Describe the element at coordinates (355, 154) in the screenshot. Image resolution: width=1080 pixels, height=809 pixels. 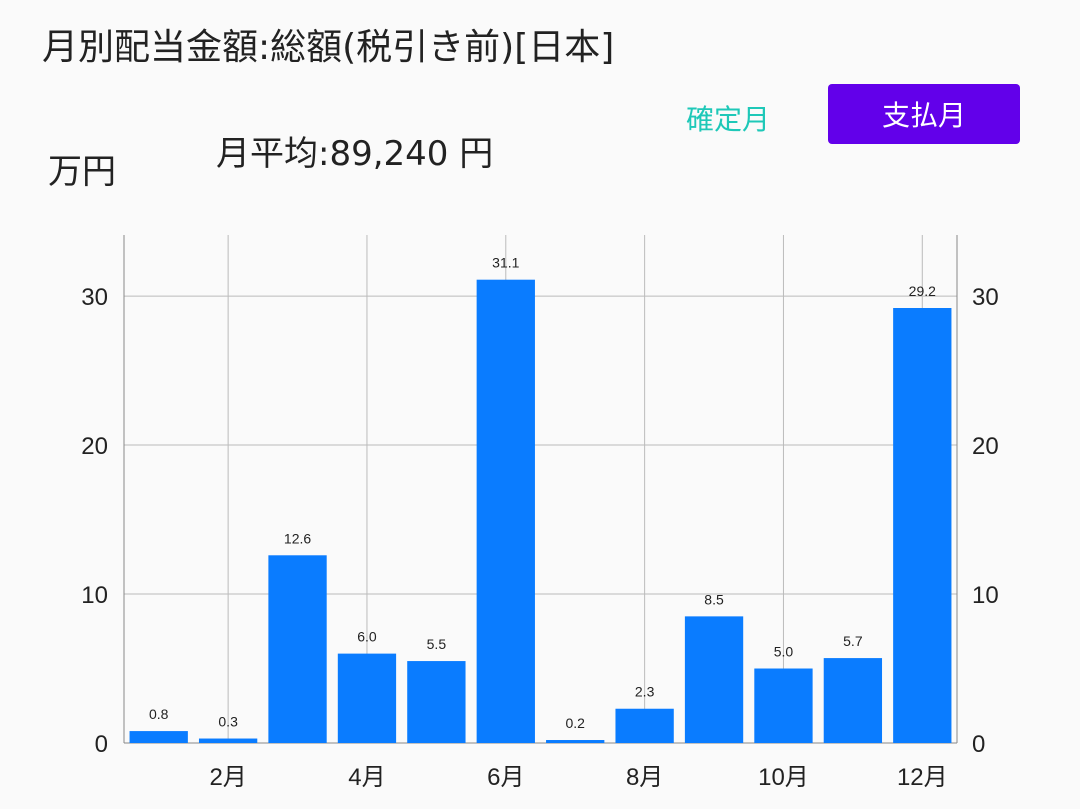
I see `monthly-average: 月平均:89,240 円` at that location.